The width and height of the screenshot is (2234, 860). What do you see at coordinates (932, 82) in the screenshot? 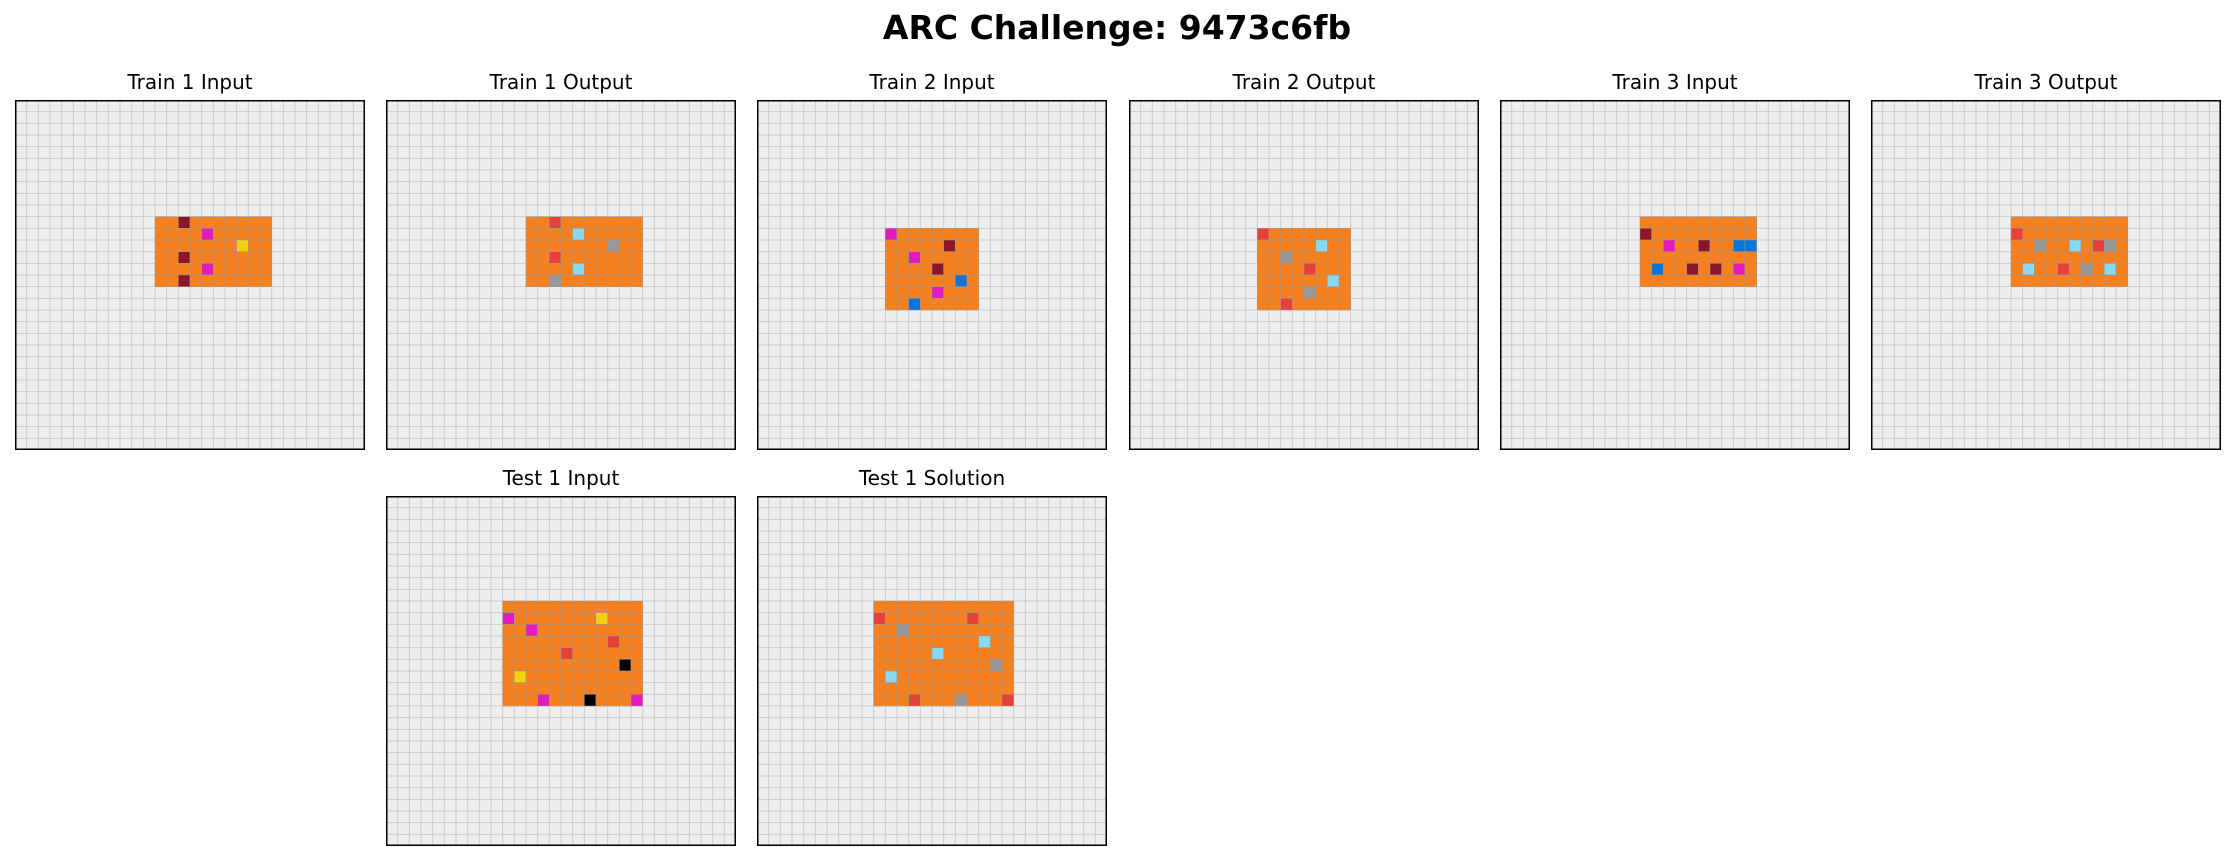
I see `panel-title-train-2-input: Train 2 Input` at bounding box center [932, 82].